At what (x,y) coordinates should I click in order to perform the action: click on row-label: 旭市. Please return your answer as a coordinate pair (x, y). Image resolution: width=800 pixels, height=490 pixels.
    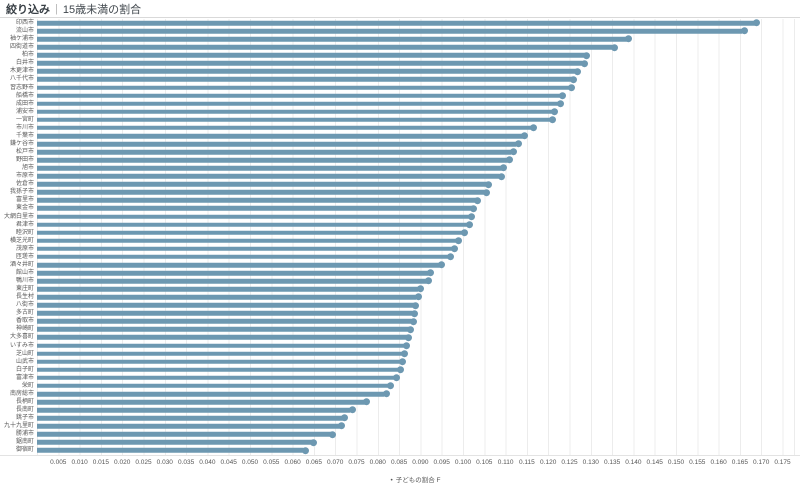
    Looking at the image, I should click on (27, 168).